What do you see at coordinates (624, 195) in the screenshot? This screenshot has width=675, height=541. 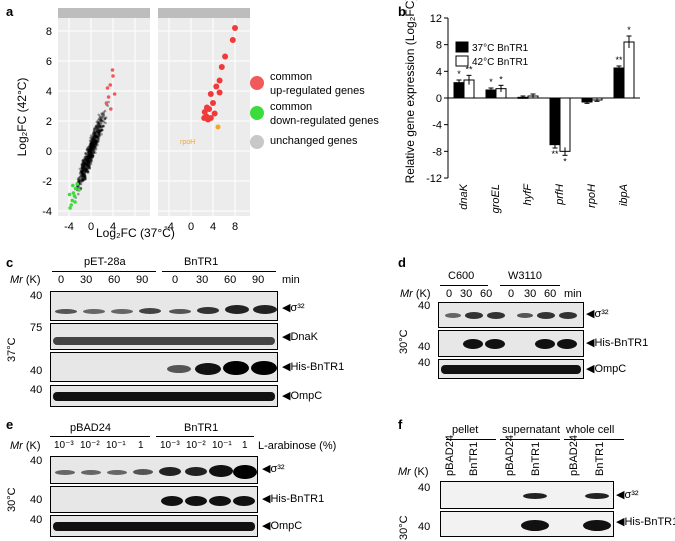 I see `bar-category-label: ibpA` at bounding box center [624, 195].